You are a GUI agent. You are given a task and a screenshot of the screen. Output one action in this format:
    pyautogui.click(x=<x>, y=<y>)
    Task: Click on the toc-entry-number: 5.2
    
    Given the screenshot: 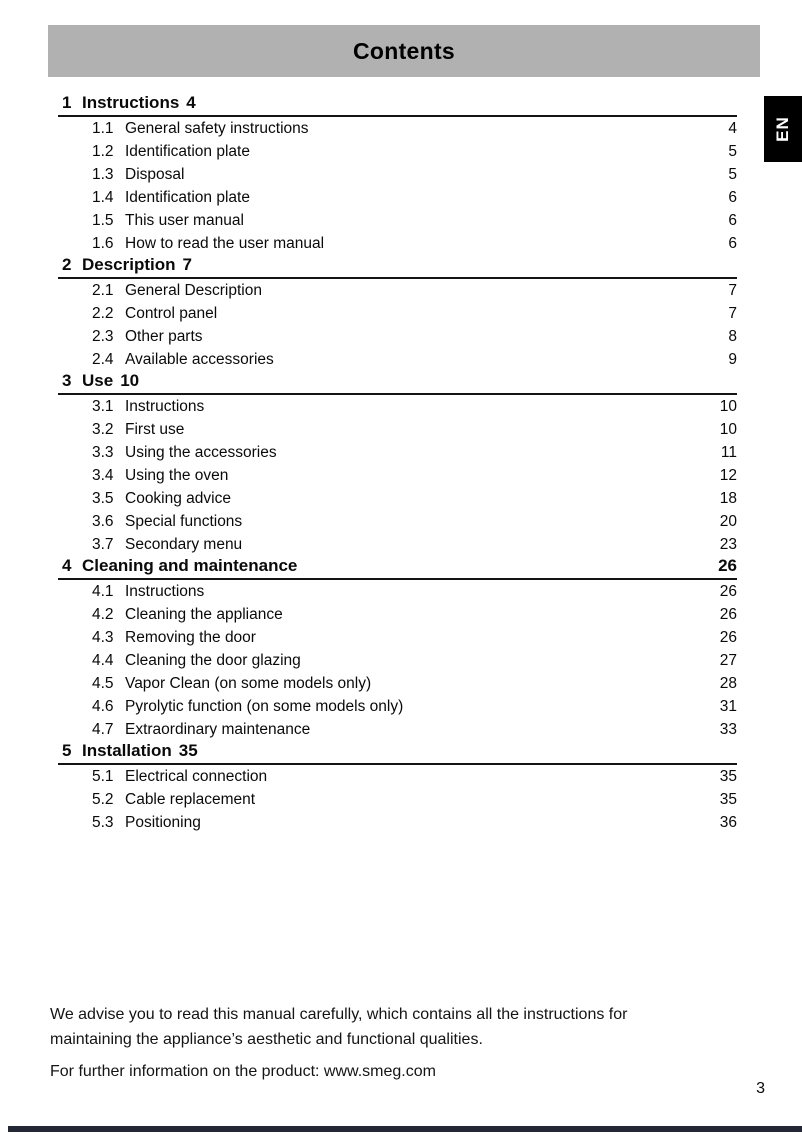 What is the action you would take?
    pyautogui.click(x=103, y=799)
    